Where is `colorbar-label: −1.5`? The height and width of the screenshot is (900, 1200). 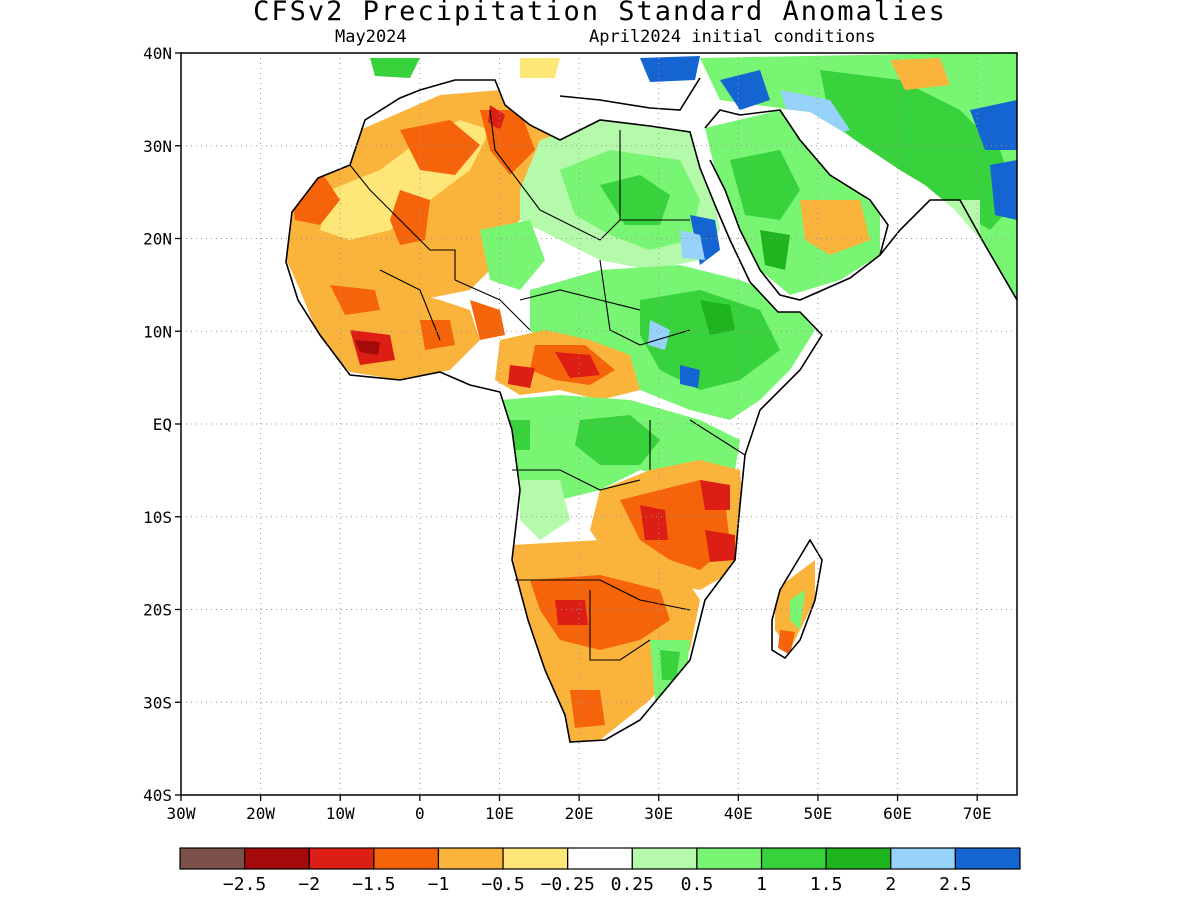 colorbar-label: −1.5 is located at coordinates (373, 884).